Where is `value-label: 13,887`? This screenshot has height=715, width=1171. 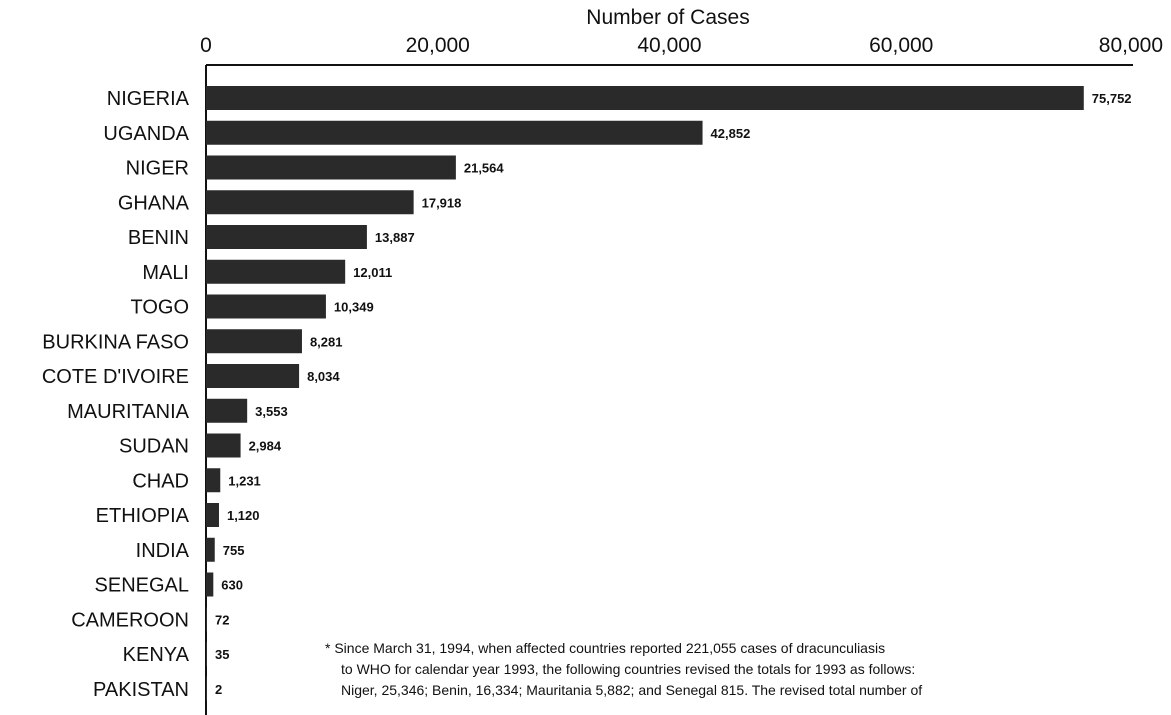 value-label: 13,887 is located at coordinates (395, 237).